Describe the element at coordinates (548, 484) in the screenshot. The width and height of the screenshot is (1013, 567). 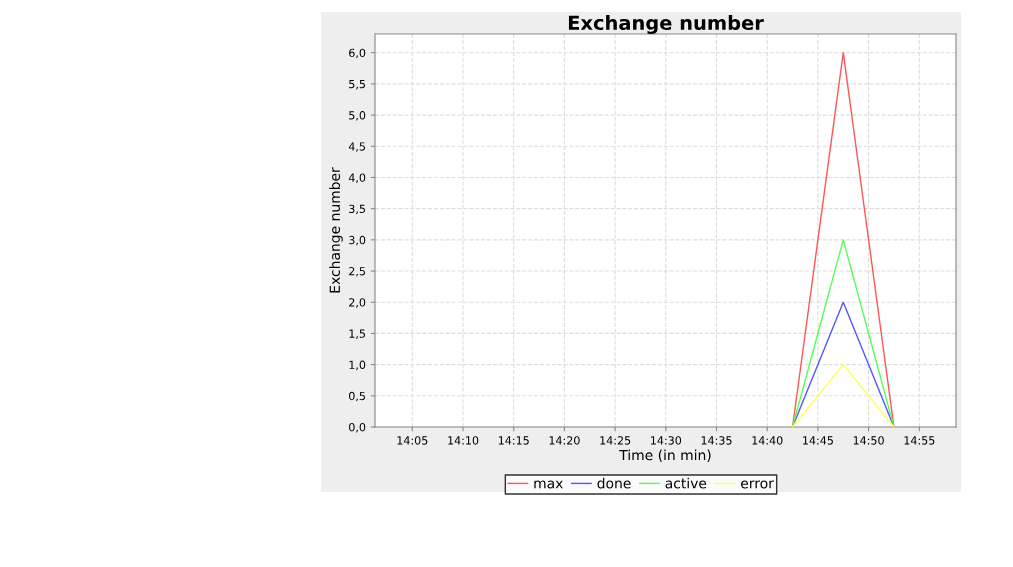
I see `legend-label: max` at that location.